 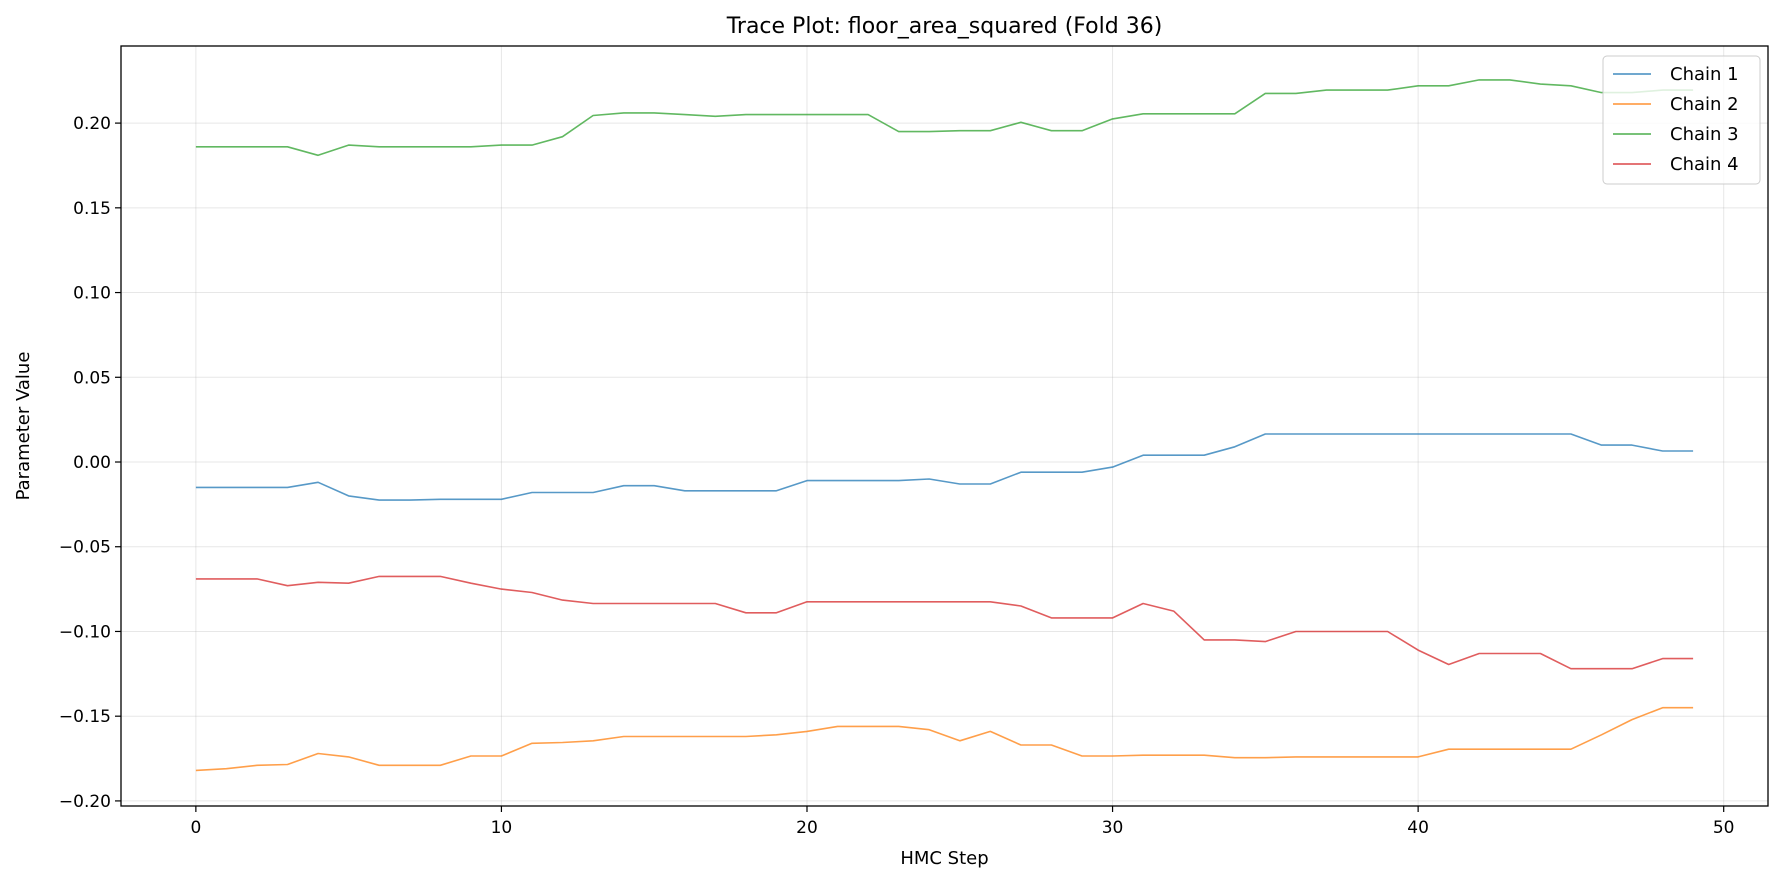 I want to click on y-tick-label: −0.20, so click(x=85, y=802).